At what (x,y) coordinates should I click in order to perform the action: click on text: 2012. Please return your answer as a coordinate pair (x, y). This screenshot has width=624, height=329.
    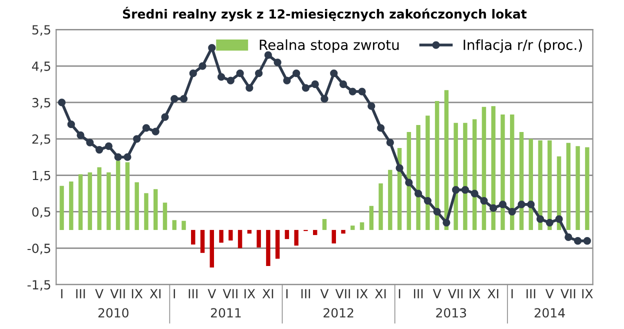
    Looking at the image, I should click on (339, 313).